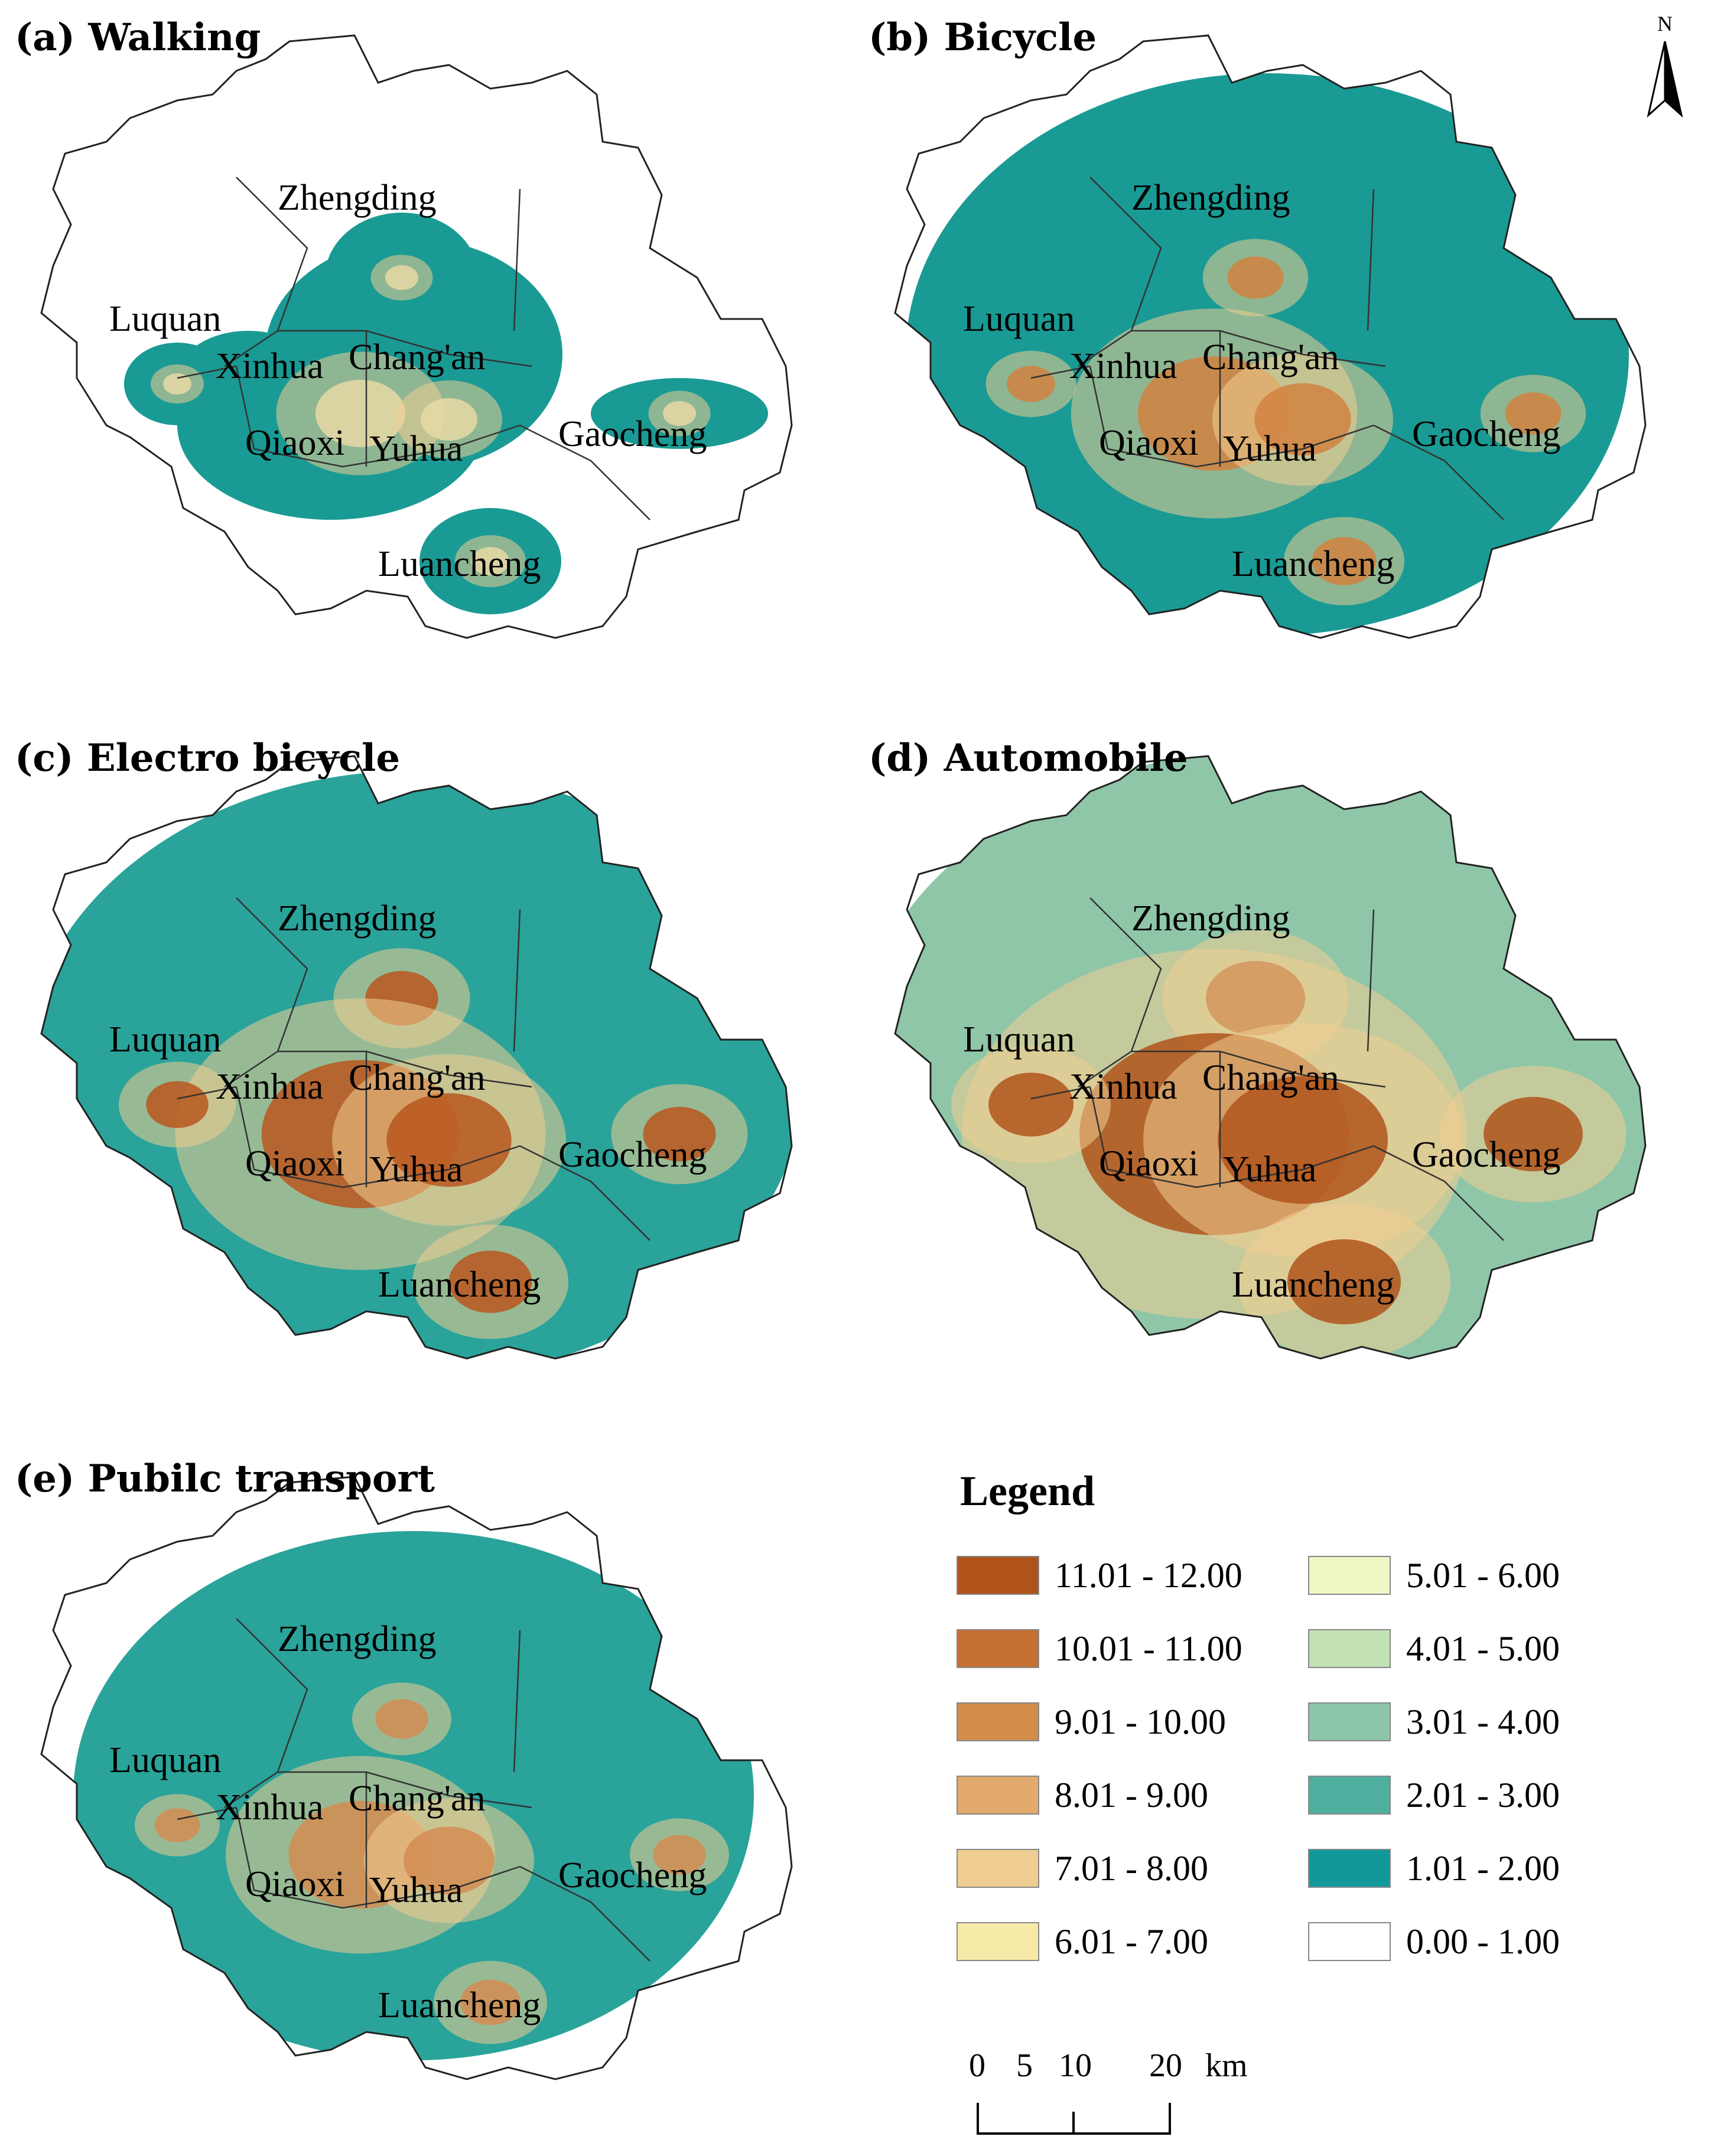 Image resolution: width=1711 pixels, height=2156 pixels. I want to click on legend-label: 9.01 - 10.00, so click(1140, 1721).